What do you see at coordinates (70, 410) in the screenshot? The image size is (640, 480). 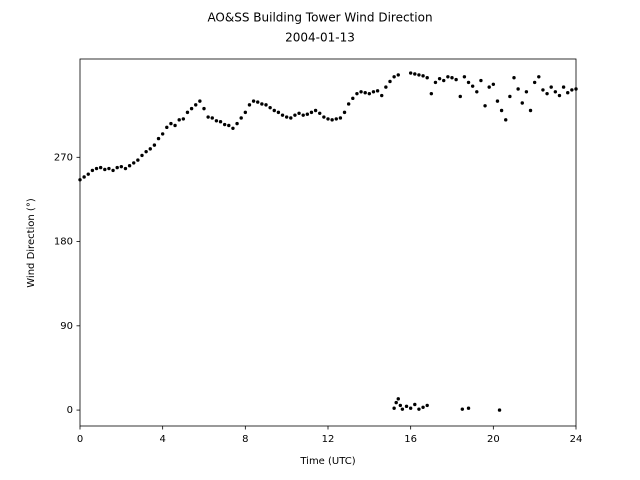 I see `y-tick-label: 0` at bounding box center [70, 410].